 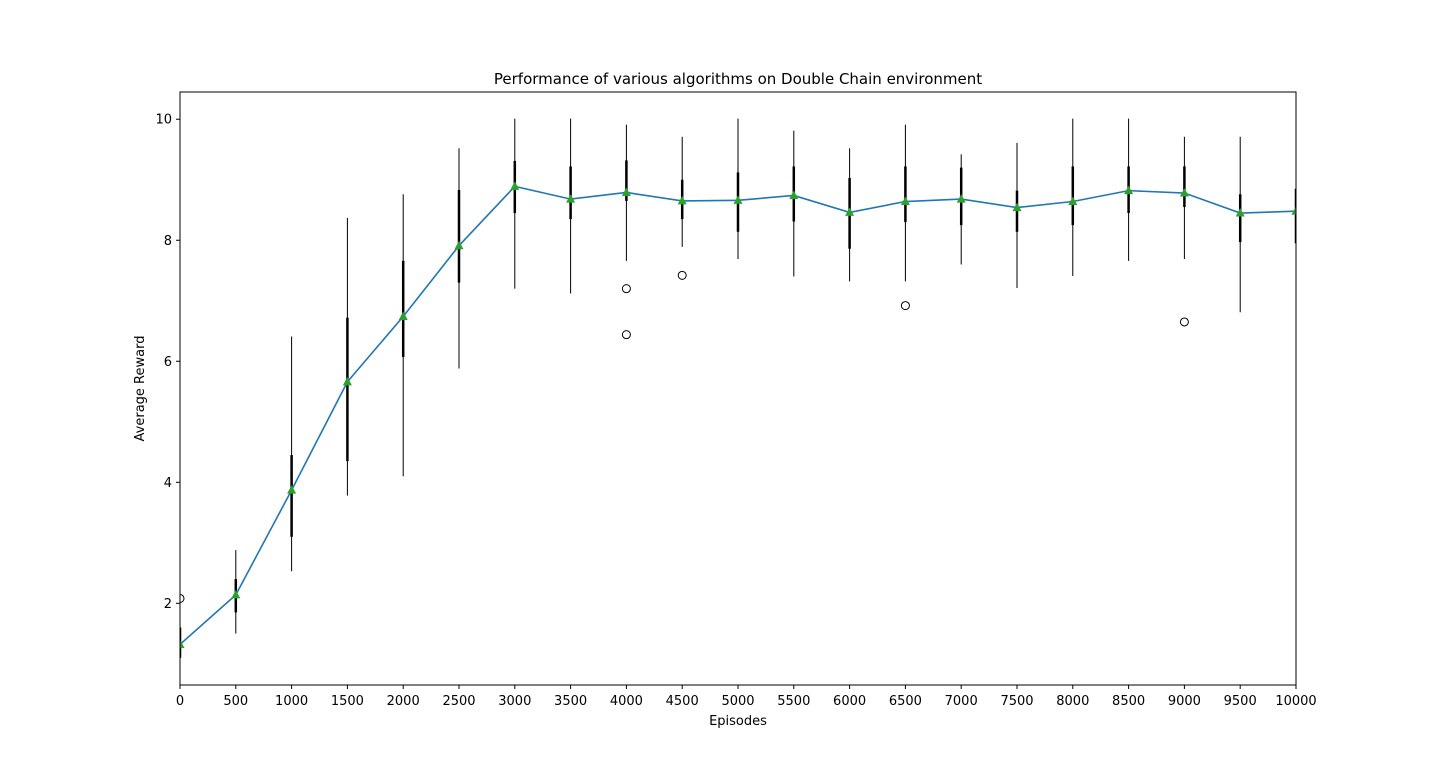 What do you see at coordinates (1016, 701) in the screenshot?
I see `x-tick-label: 7500` at bounding box center [1016, 701].